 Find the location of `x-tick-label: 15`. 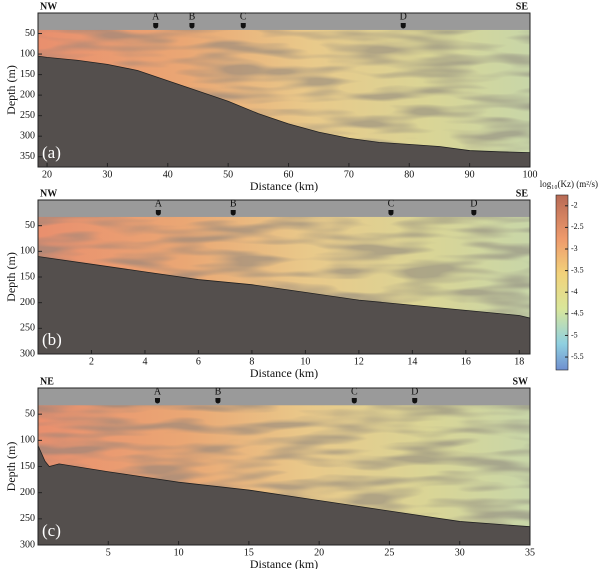

x-tick-label: 15 is located at coordinates (249, 552).